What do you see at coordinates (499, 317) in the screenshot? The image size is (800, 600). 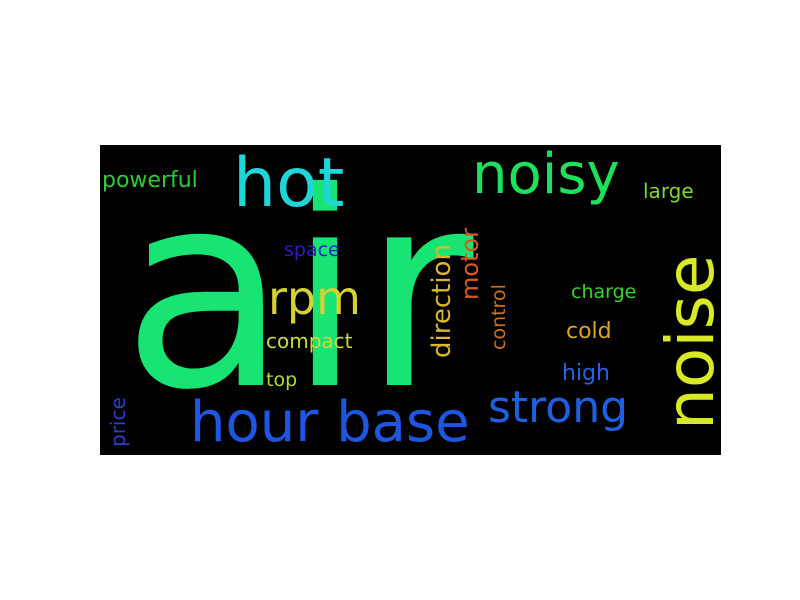 I see `word-control: control` at bounding box center [499, 317].